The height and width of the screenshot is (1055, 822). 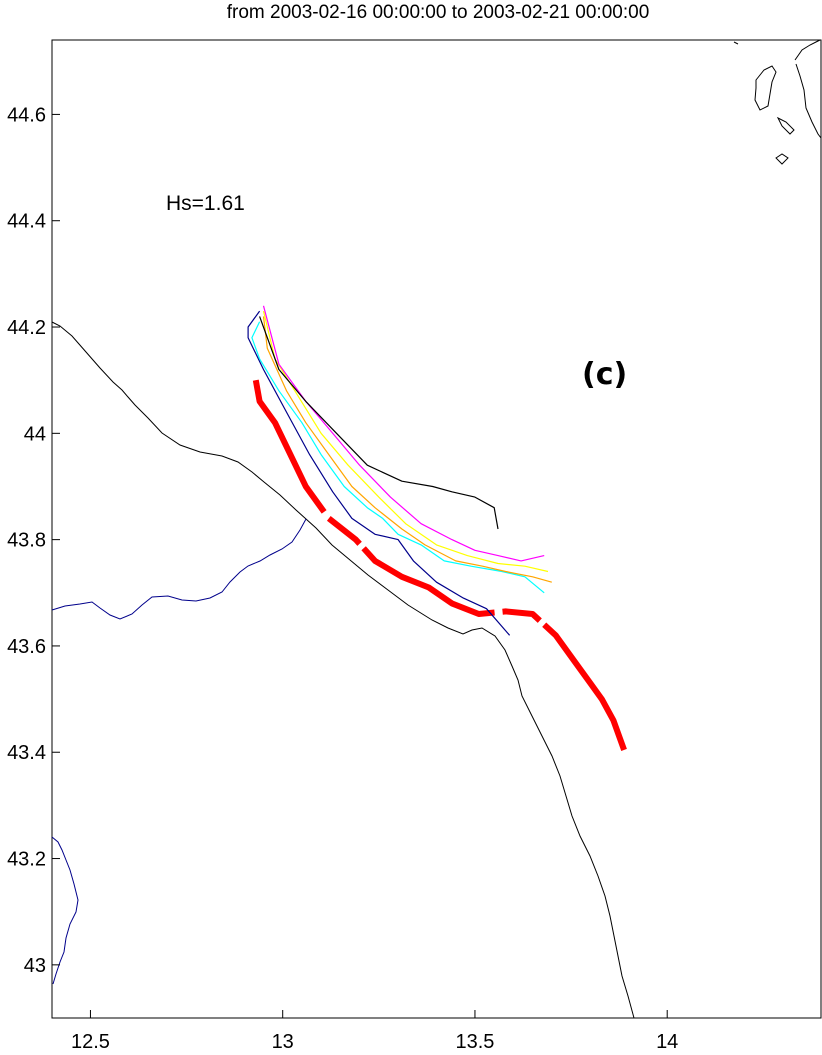 What do you see at coordinates (777, 102) in the screenshot?
I see `croatian-islands` at bounding box center [777, 102].